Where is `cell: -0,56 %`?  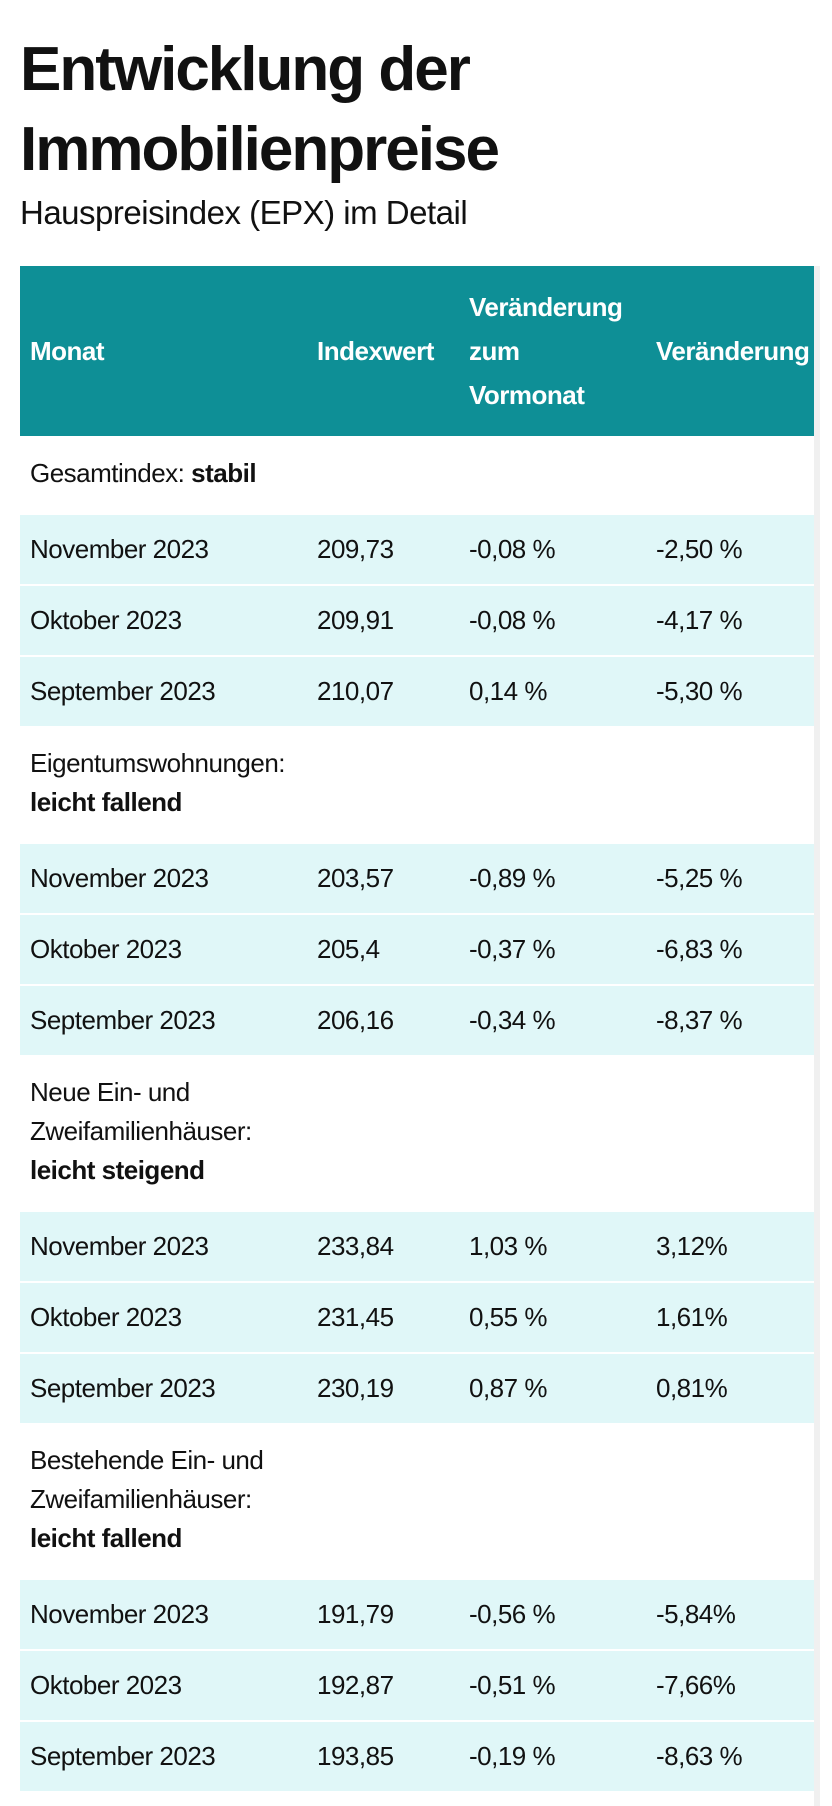 cell: -0,56 % is located at coordinates (552, 1614).